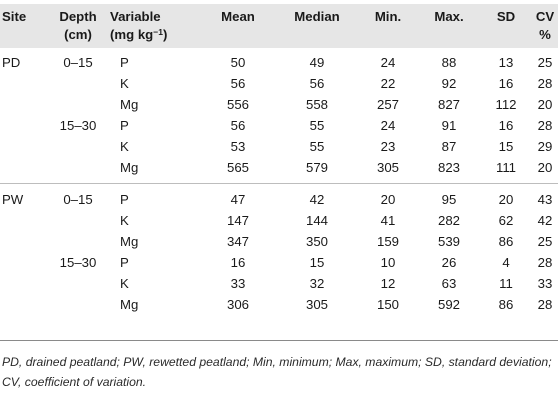 The image size is (558, 401). What do you see at coordinates (78, 262) in the screenshot?
I see `cell-depth: 15–30` at bounding box center [78, 262].